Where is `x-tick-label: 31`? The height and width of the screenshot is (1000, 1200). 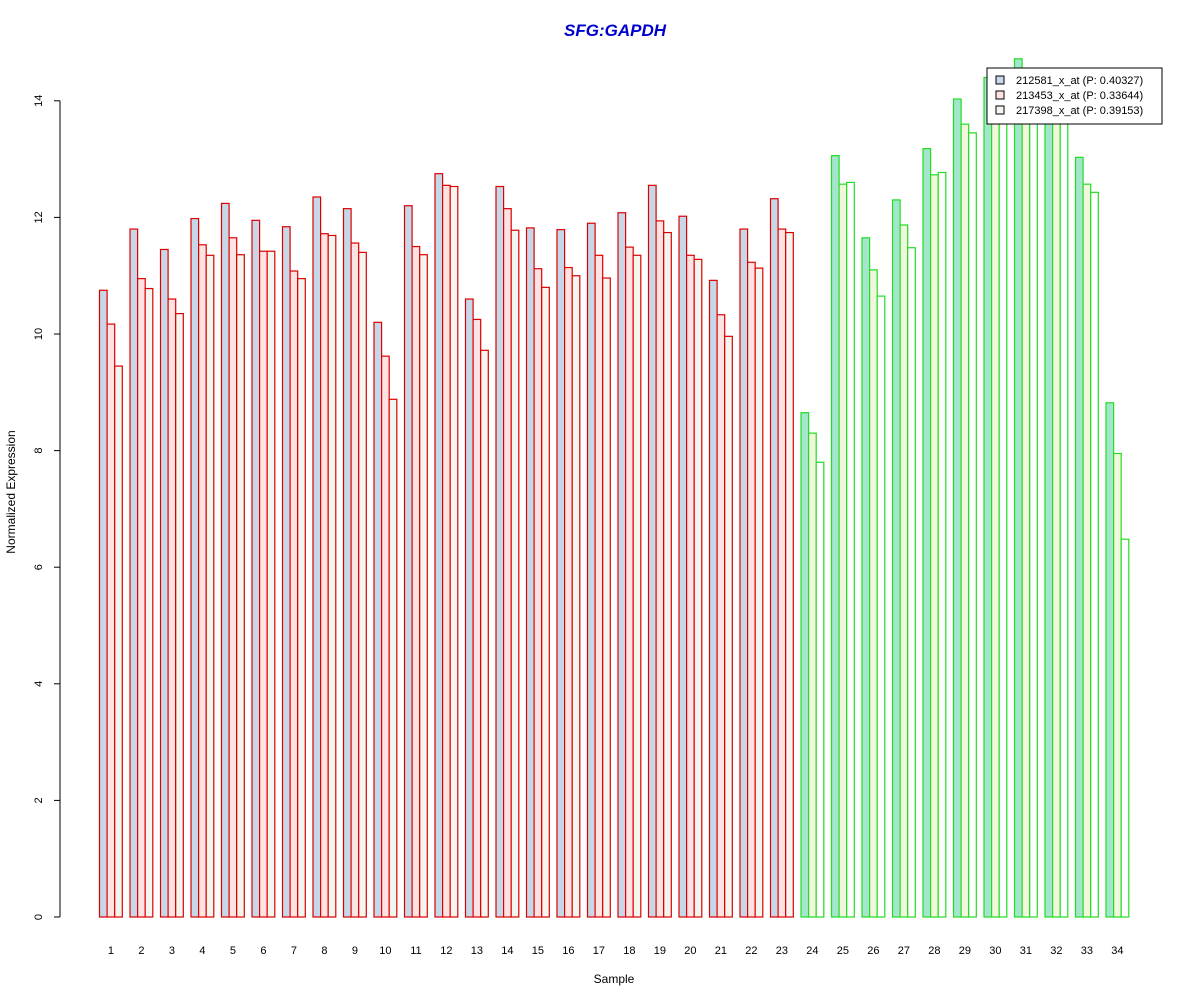 x-tick-label: 31 is located at coordinates (1026, 951).